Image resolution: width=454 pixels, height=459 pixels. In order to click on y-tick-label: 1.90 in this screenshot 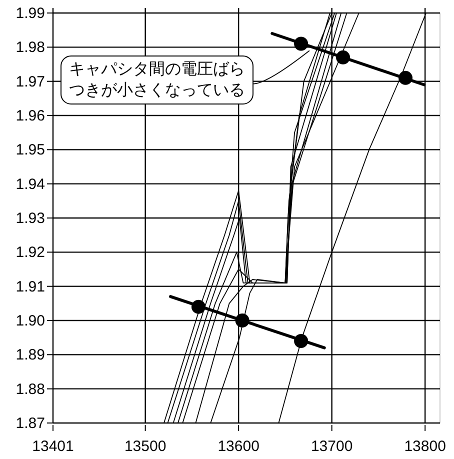, I will do `click(30, 321)`.